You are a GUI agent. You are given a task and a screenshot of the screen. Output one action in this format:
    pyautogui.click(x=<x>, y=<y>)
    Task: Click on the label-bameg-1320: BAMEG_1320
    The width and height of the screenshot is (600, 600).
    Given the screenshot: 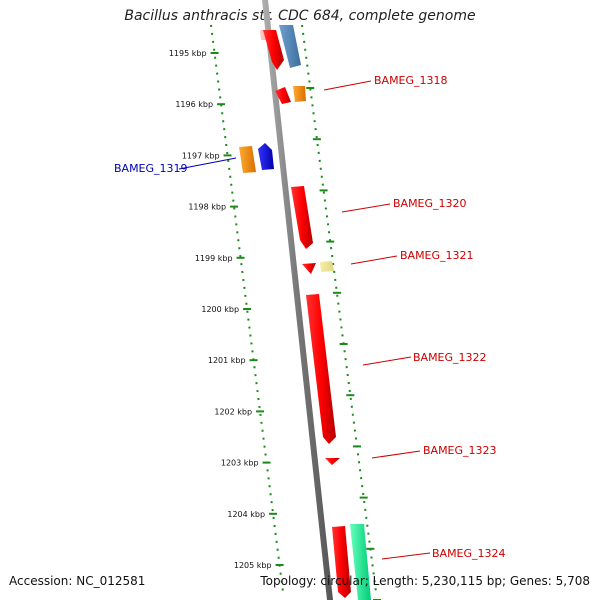 What is the action you would take?
    pyautogui.click(x=430, y=203)
    